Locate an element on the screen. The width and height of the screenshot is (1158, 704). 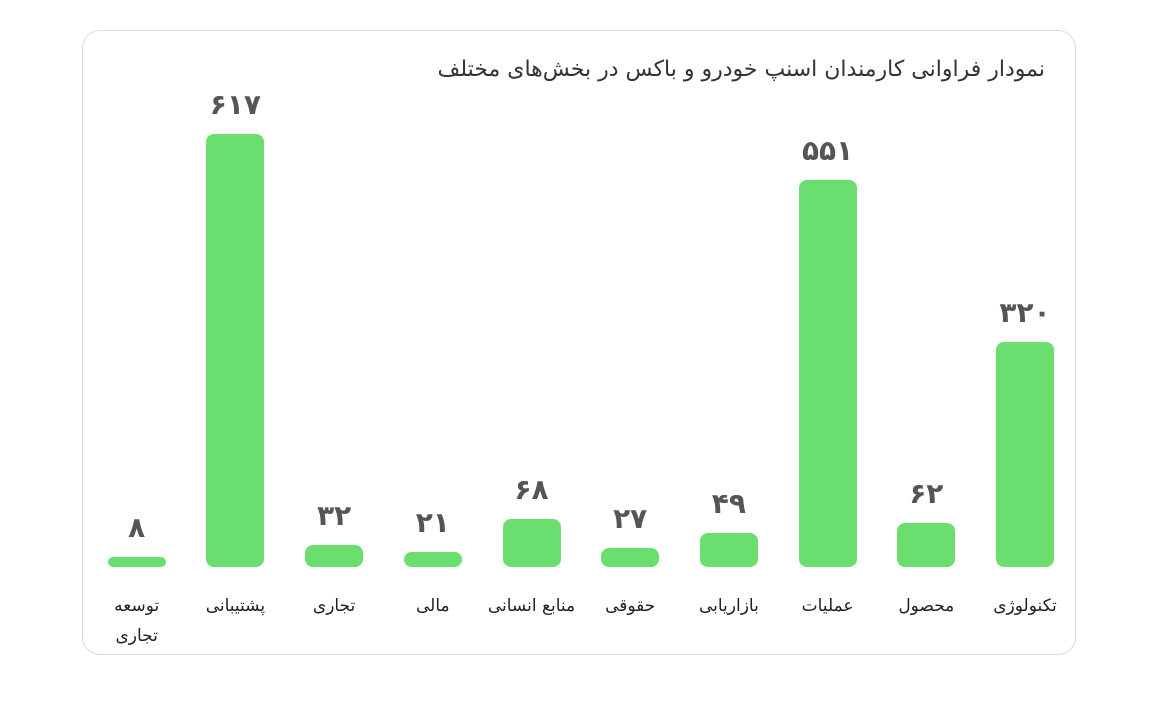
category-label: تکنولوژی is located at coordinates (1025, 606).